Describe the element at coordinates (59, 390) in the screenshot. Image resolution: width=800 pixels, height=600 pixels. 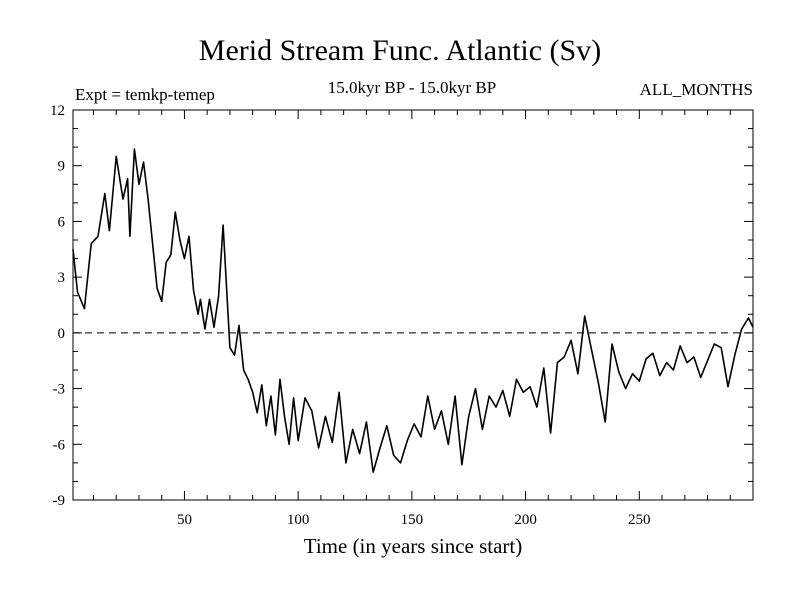
I see `y-tick-label: -3` at that location.